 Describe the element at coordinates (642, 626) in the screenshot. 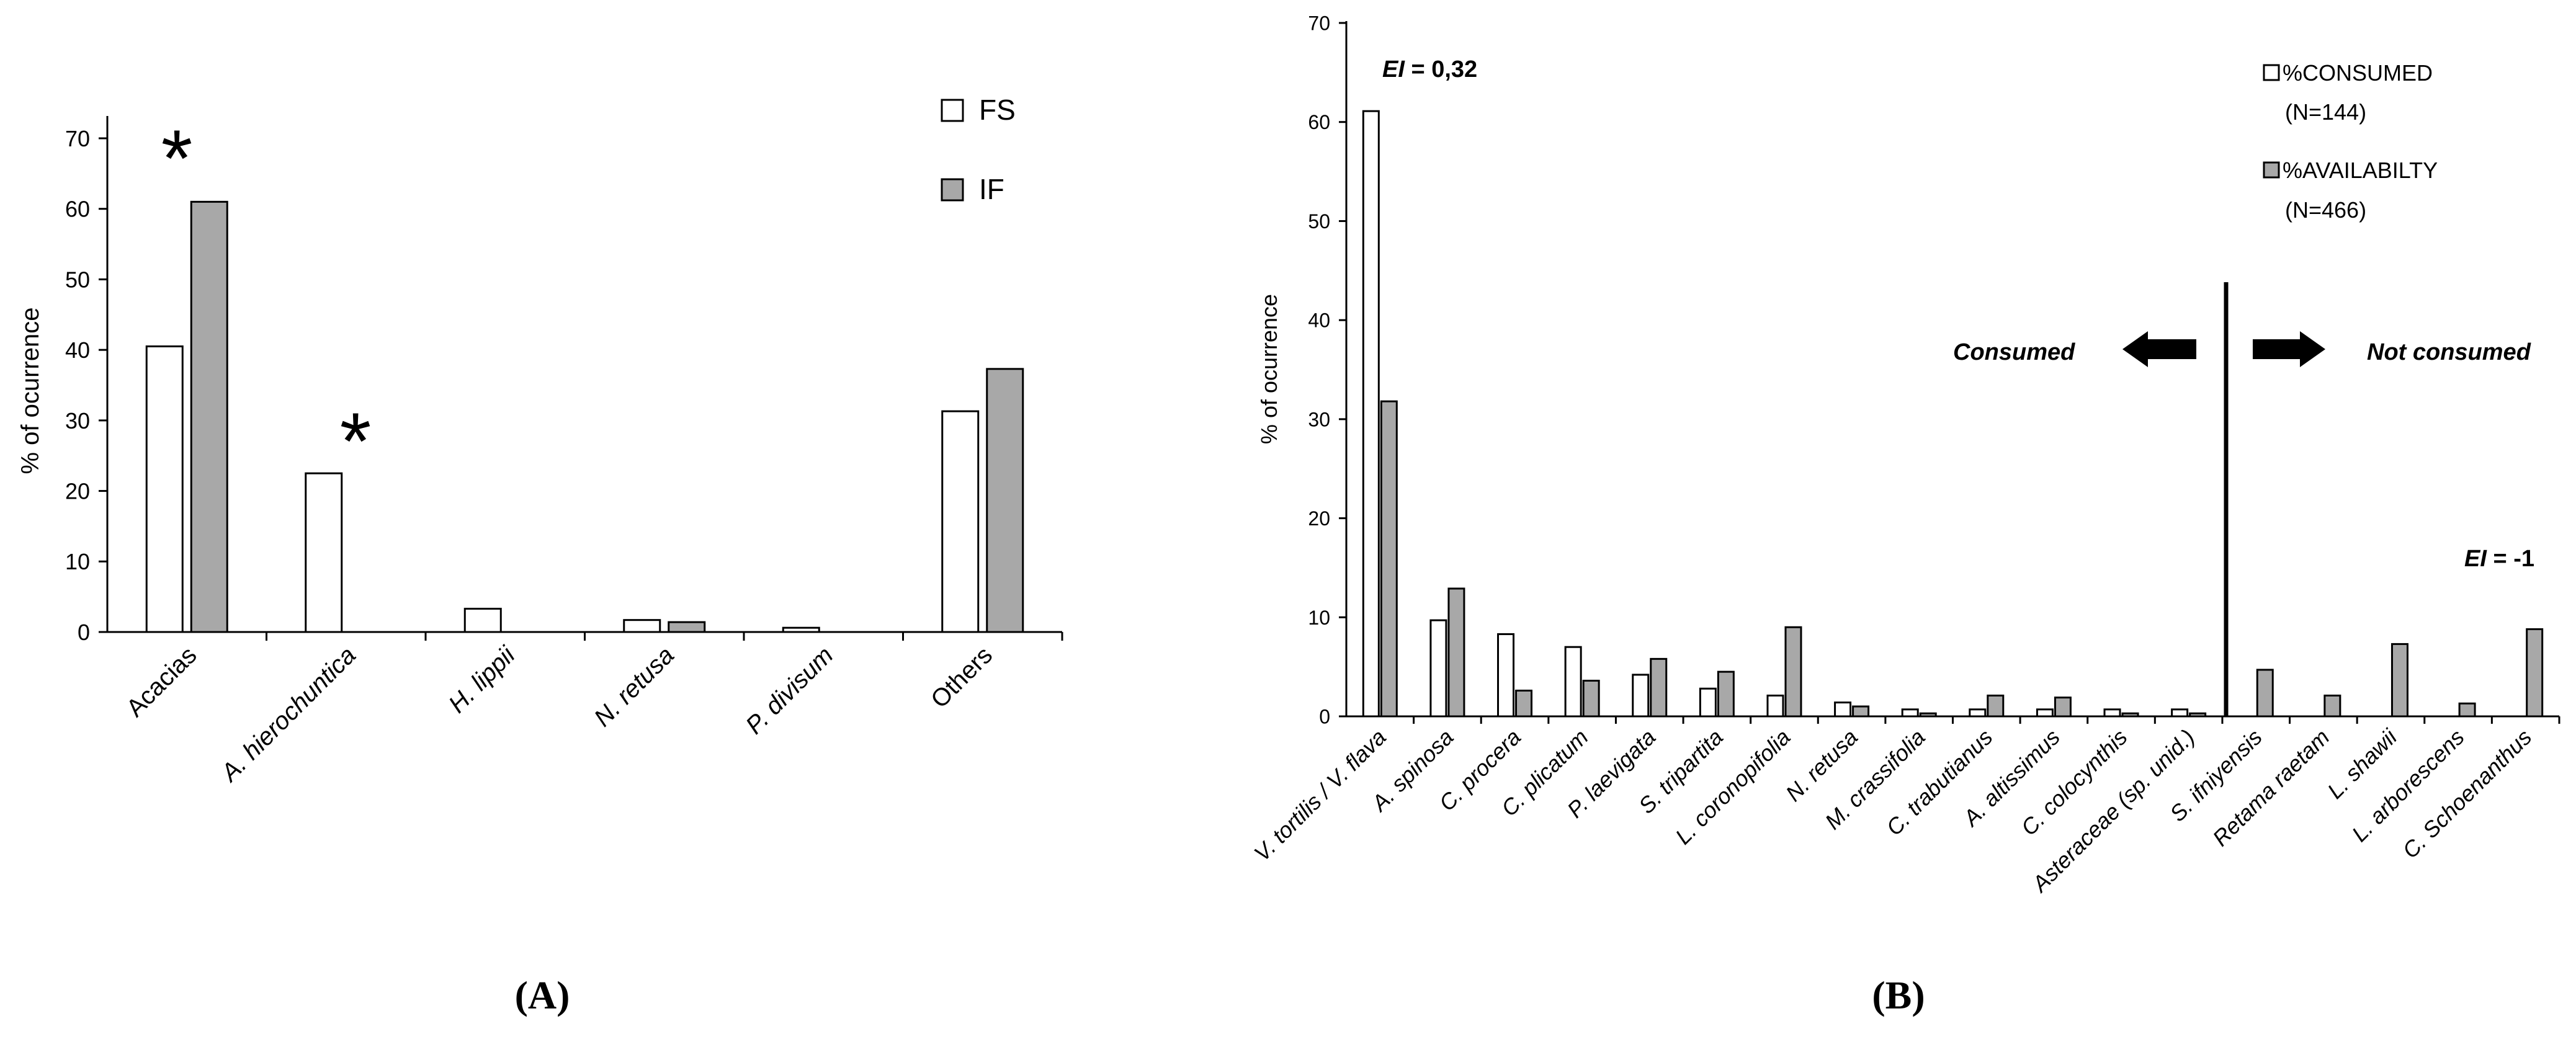

I see `bar-fs-n-retusa` at that location.